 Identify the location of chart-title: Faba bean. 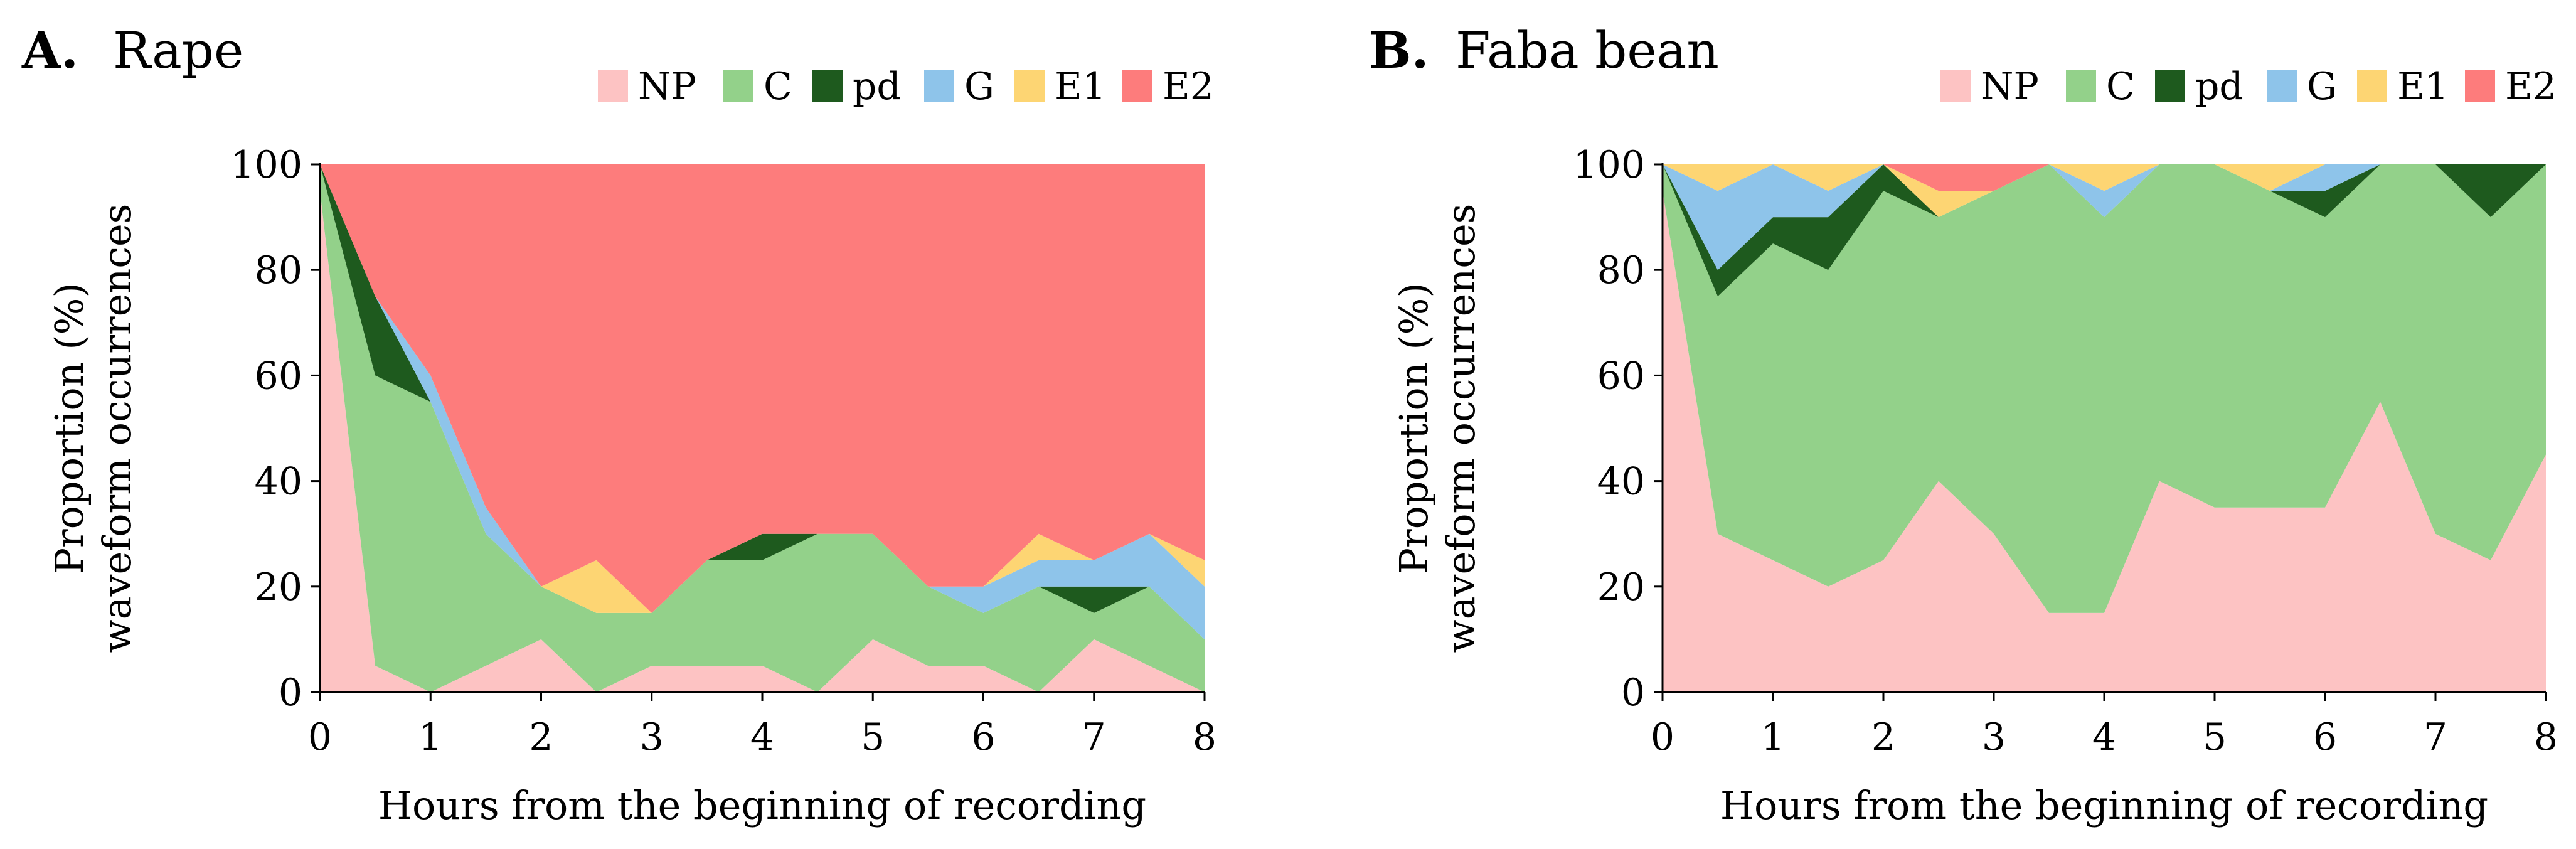
(1587, 50).